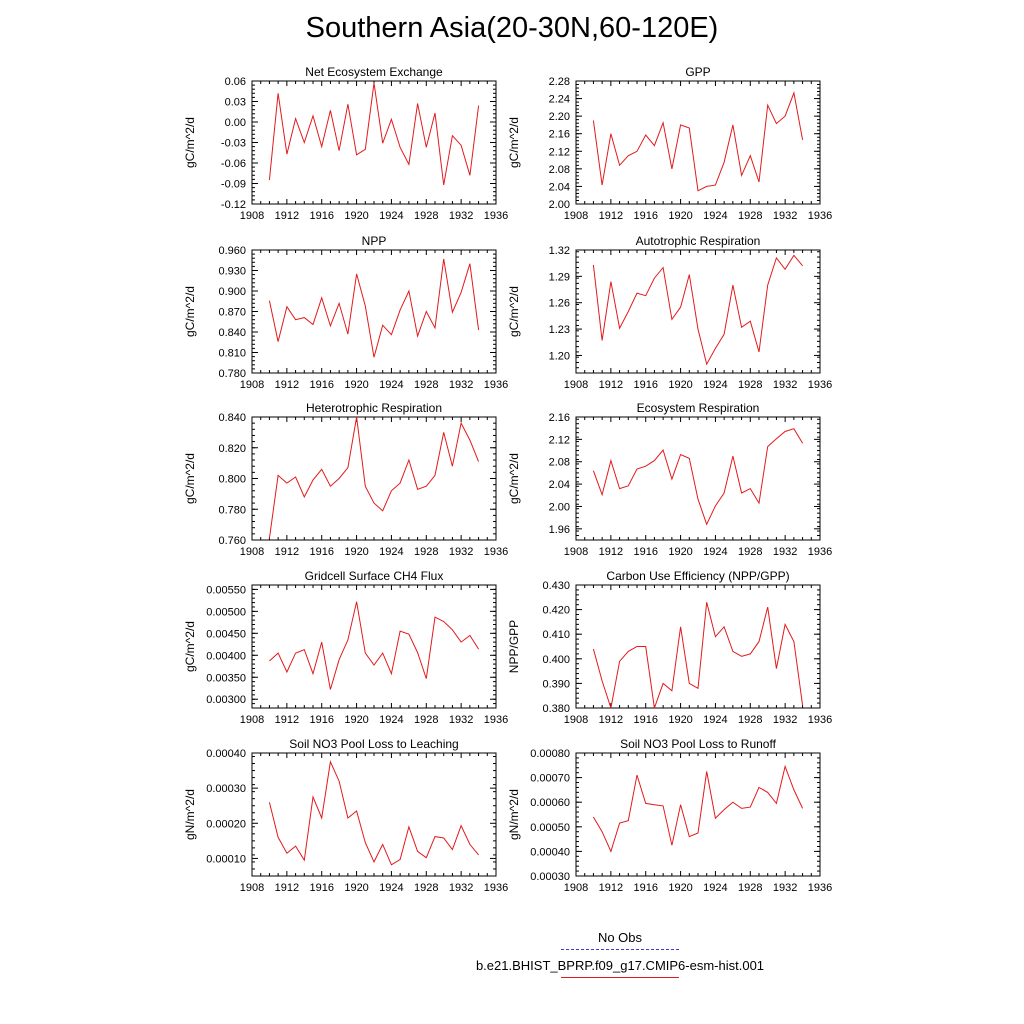 The width and height of the screenshot is (1024, 1024). Describe the element at coordinates (550, 828) in the screenshot. I see `y-tick-label: 0.00050` at that location.